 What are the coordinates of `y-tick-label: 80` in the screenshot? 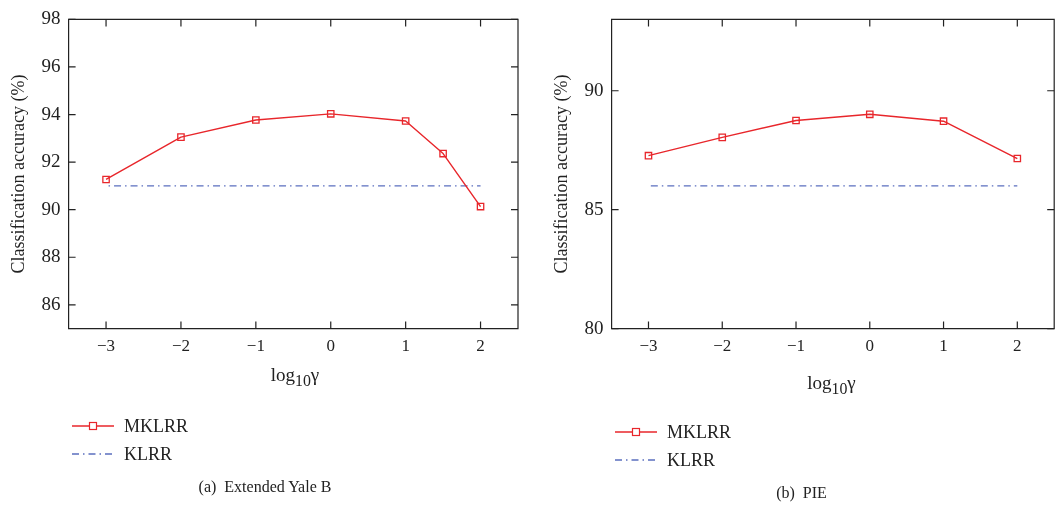 It's located at (594, 327).